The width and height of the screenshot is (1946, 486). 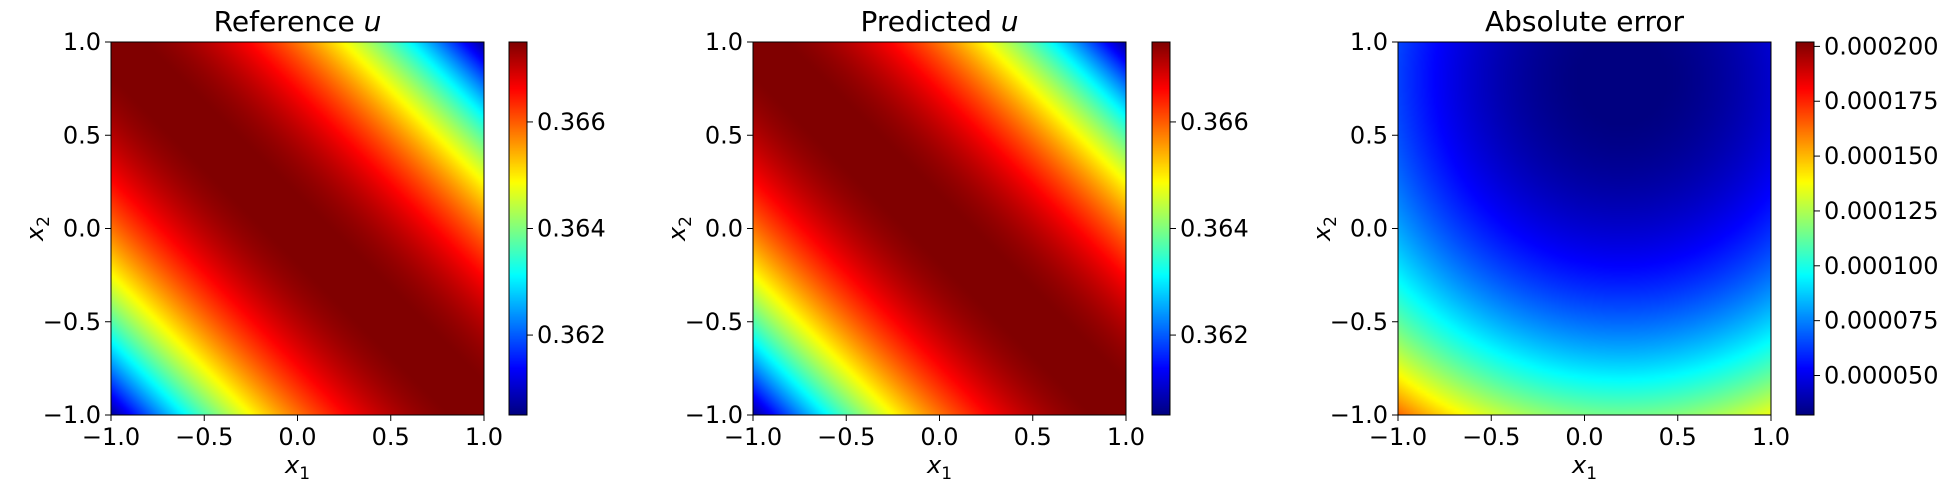 I want to click on chart-title-text: Predicted, so click(x=930, y=21).